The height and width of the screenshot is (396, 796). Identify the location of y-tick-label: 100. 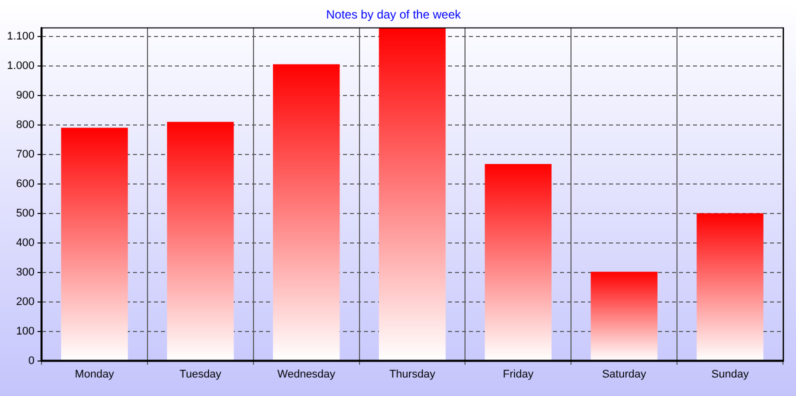
(25, 331).